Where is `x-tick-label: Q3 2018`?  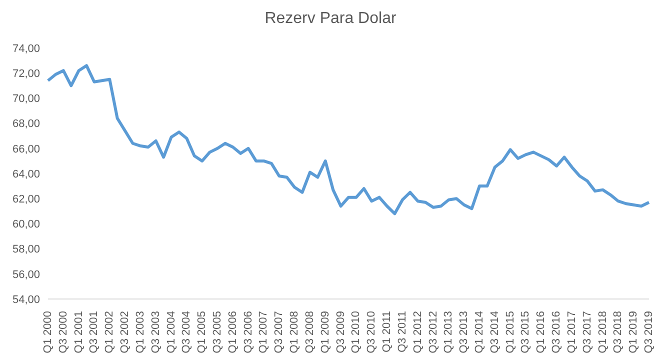 x-tick-label: Q3 2018 is located at coordinates (618, 332).